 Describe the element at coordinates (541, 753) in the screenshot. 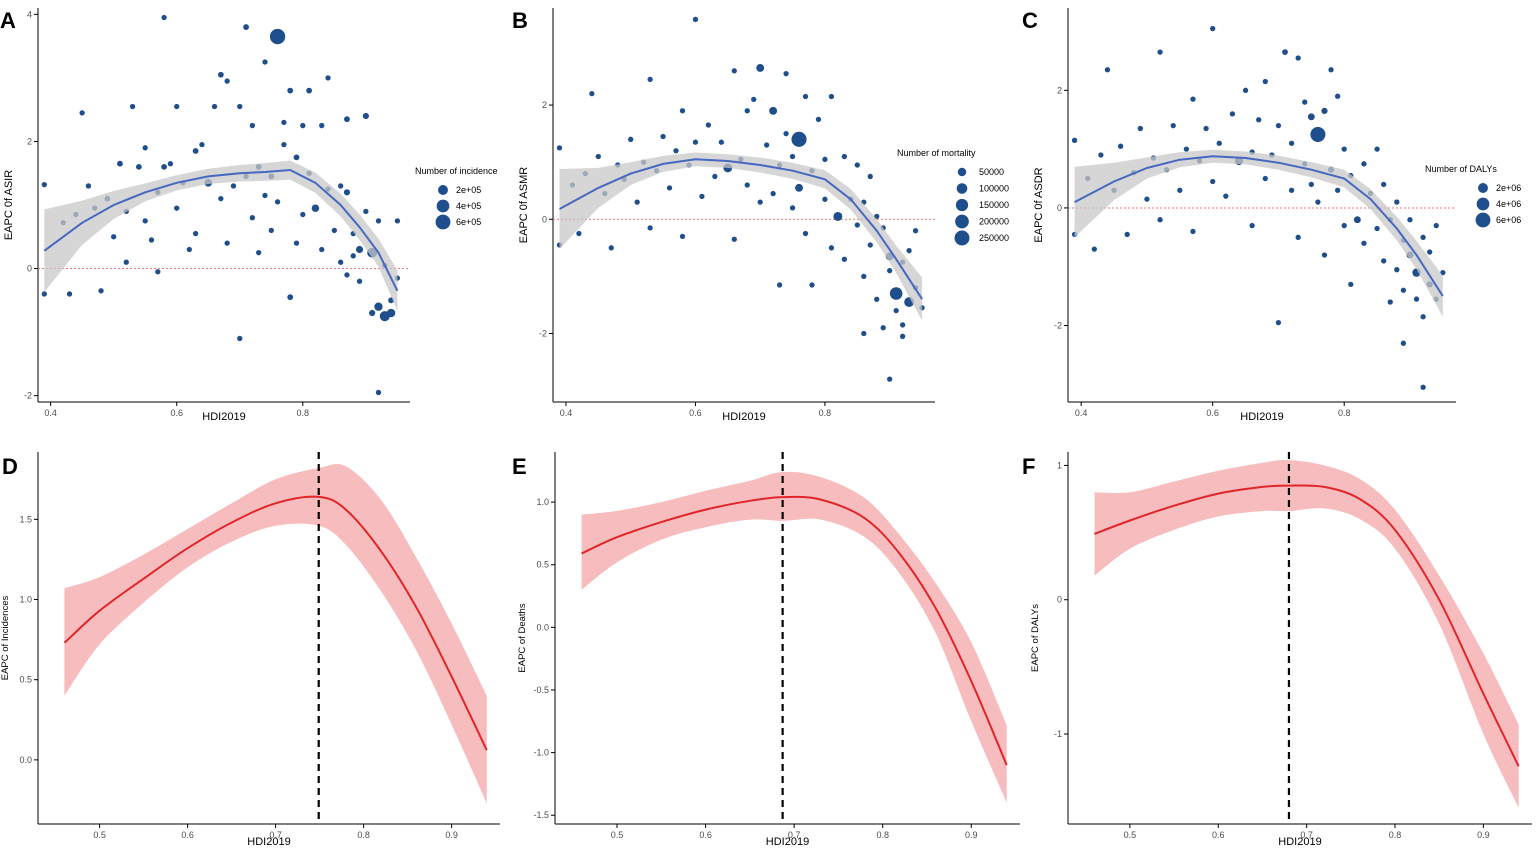

I see `y-tick-label: -1.0` at that location.